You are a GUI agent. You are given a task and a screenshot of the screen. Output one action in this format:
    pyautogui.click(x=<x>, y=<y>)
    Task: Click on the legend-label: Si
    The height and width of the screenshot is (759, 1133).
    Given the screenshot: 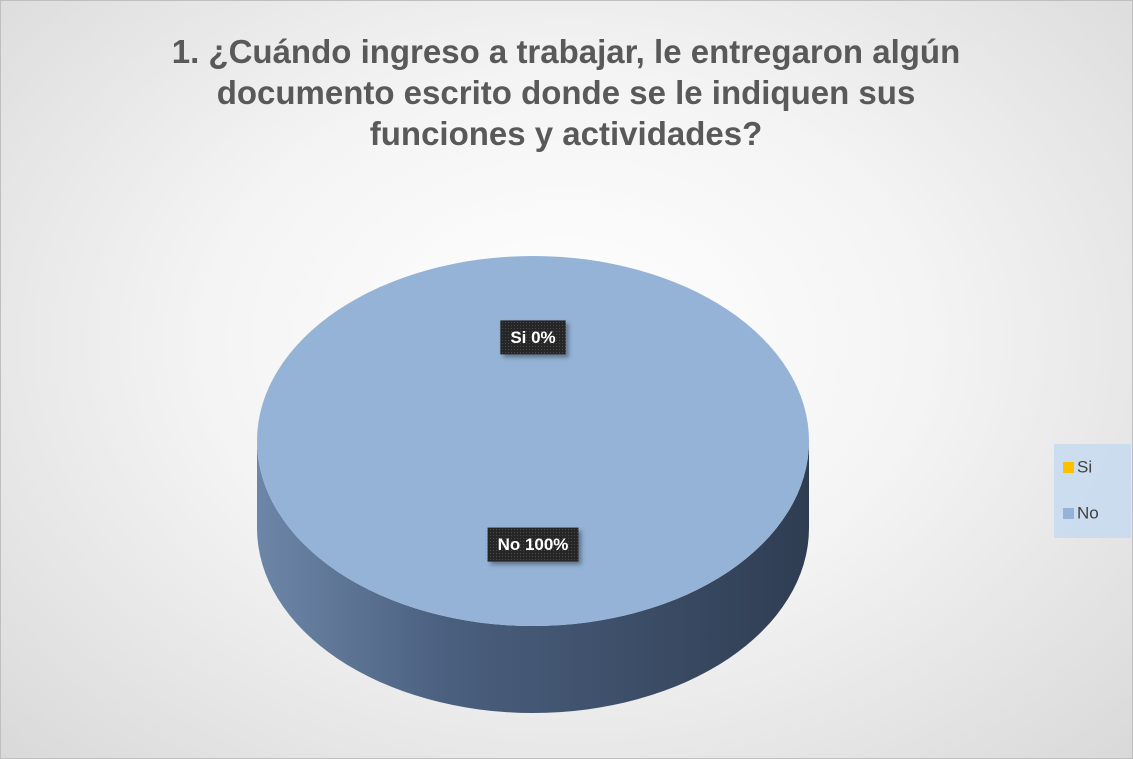 What is the action you would take?
    pyautogui.click(x=1084, y=466)
    